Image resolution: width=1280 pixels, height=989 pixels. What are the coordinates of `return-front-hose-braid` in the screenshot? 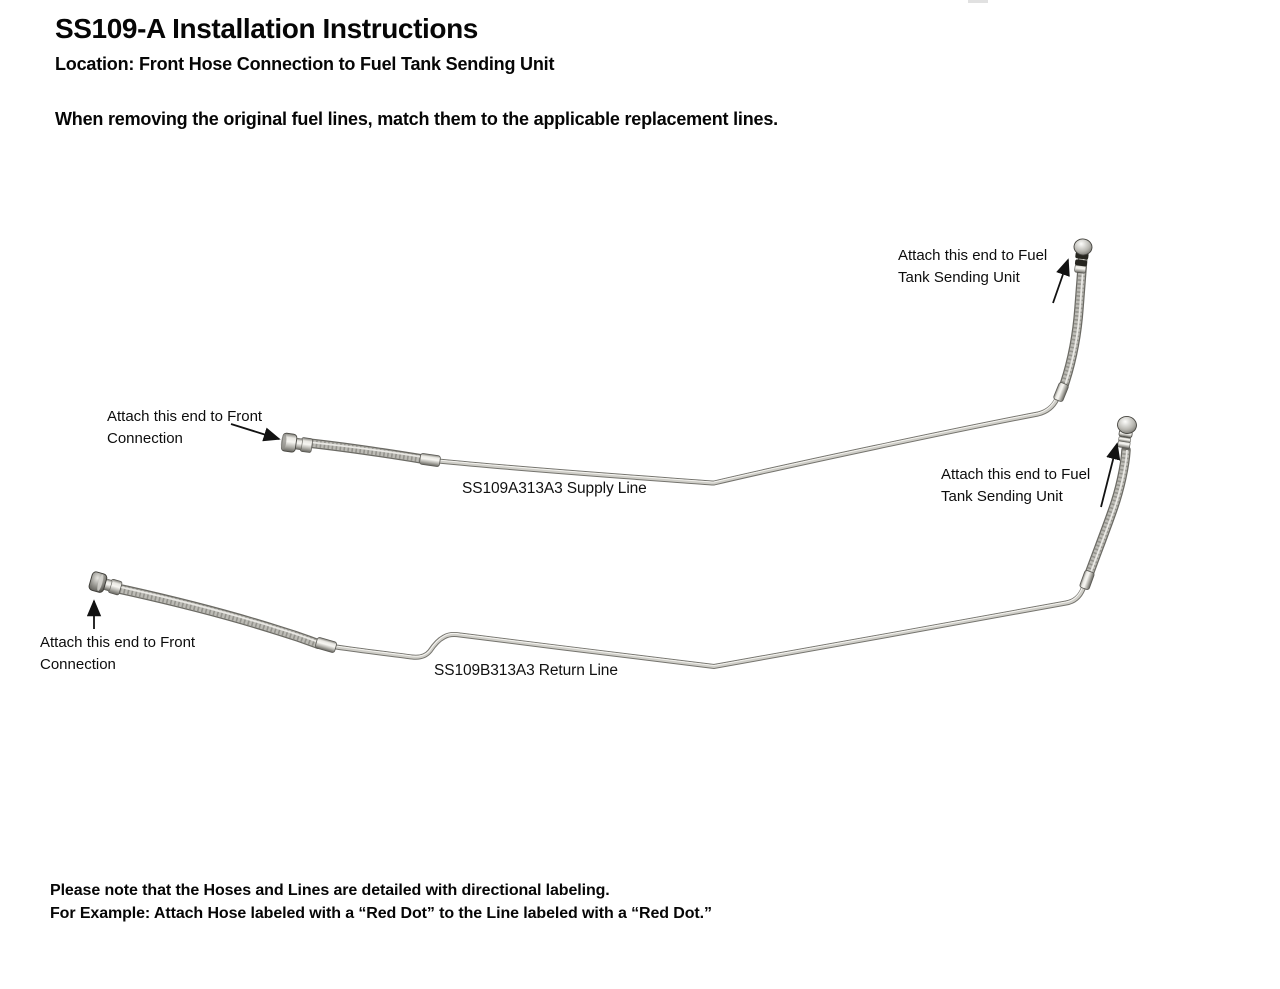 It's located at (219, 616).